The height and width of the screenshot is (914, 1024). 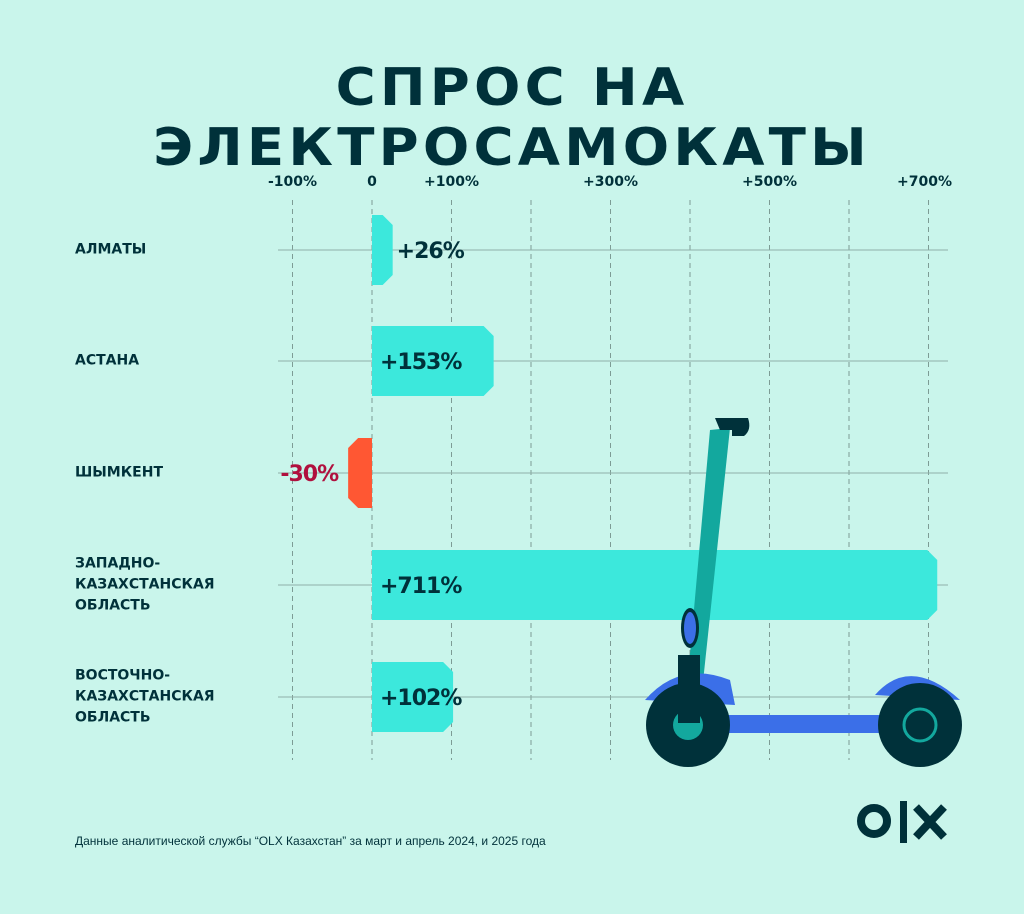 What do you see at coordinates (292, 182) in the screenshot?
I see `x-tick-label: -100%` at bounding box center [292, 182].